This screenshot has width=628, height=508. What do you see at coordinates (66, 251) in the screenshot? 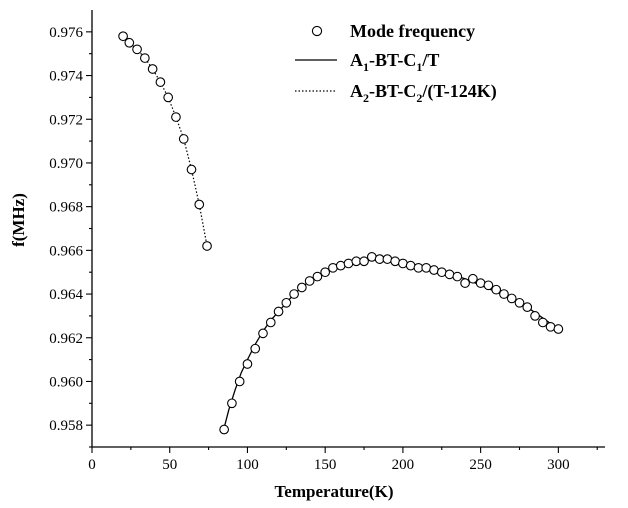
I see `y-tick-label: 0.966` at bounding box center [66, 251].